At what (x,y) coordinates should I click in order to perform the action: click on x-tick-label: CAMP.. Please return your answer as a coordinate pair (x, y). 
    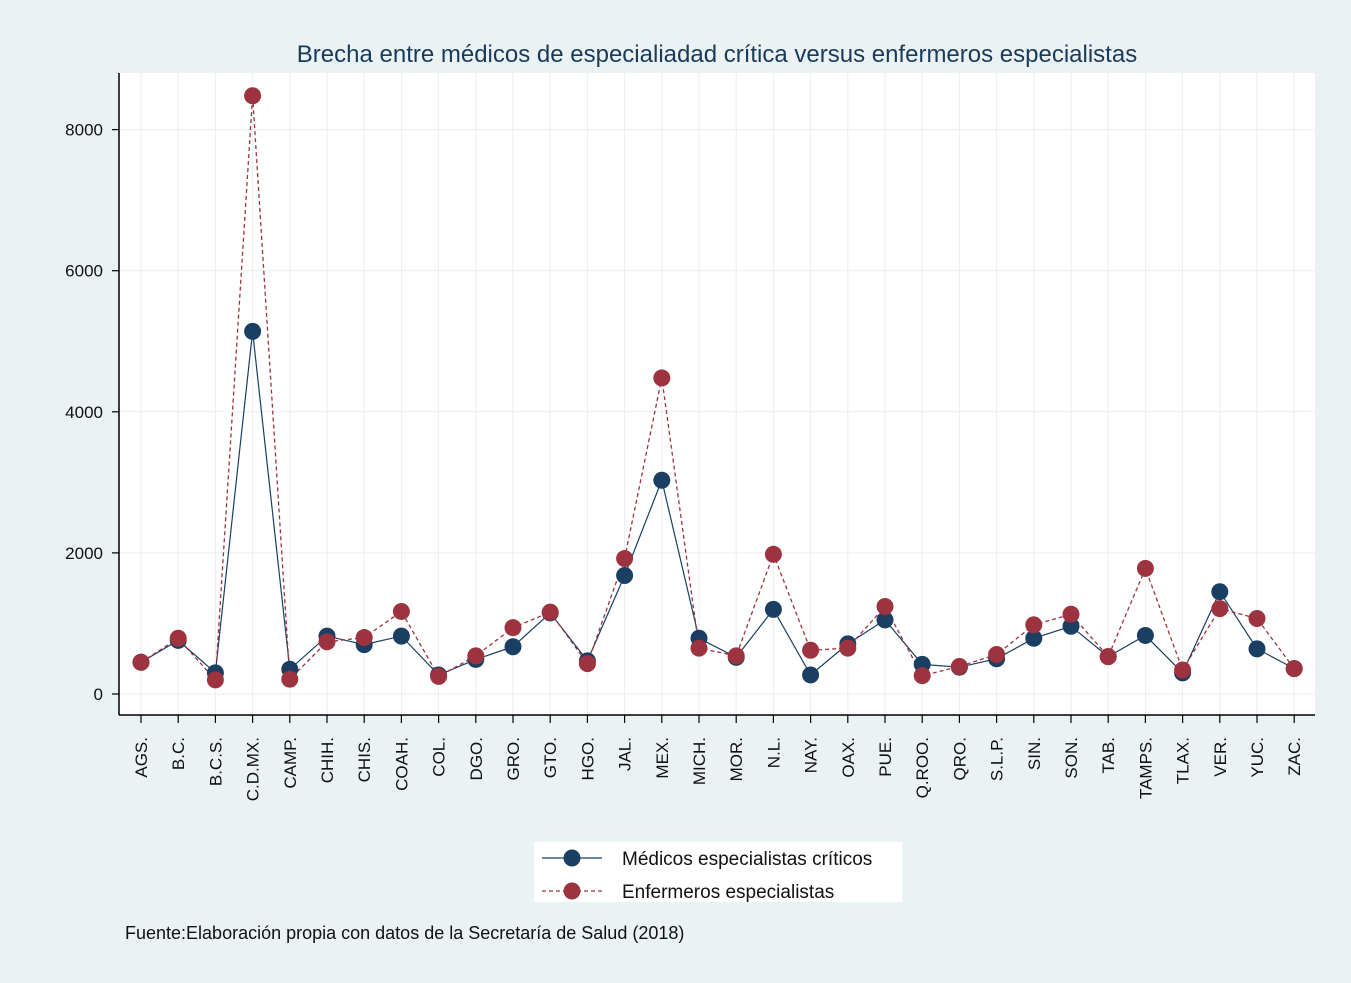
    Looking at the image, I should click on (290, 763).